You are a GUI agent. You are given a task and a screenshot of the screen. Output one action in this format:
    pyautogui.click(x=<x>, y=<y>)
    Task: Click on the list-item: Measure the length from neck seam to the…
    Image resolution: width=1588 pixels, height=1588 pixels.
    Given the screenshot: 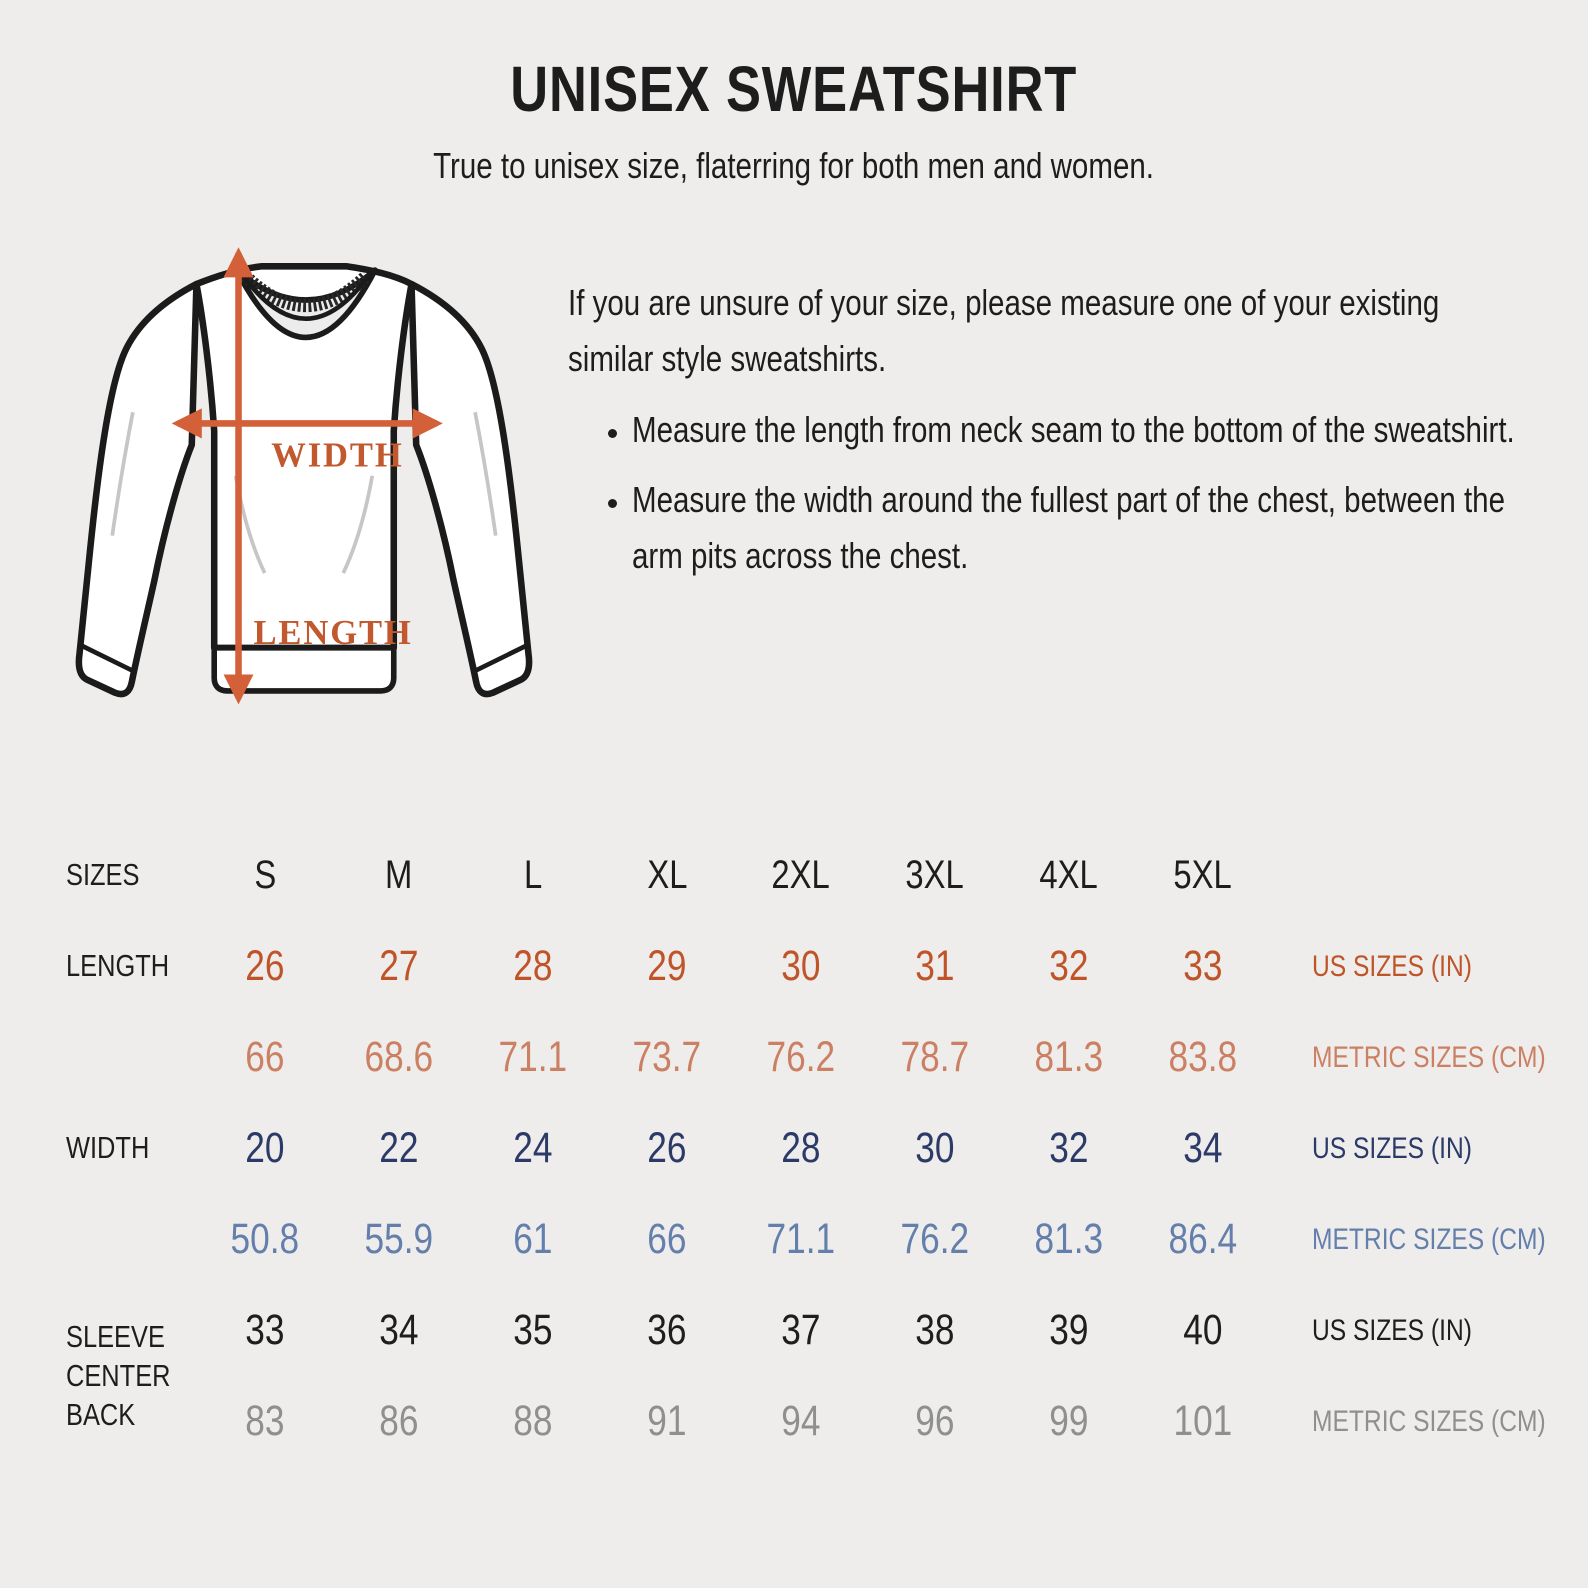 What is the action you would take?
    pyautogui.click(x=1082, y=430)
    